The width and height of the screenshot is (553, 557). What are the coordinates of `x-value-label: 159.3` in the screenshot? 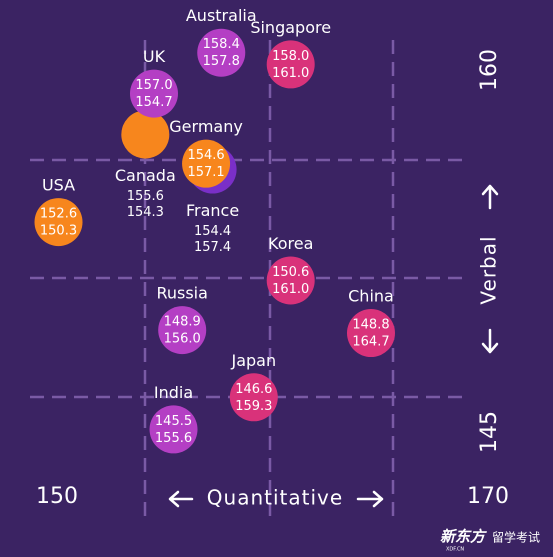 It's located at (253, 406).